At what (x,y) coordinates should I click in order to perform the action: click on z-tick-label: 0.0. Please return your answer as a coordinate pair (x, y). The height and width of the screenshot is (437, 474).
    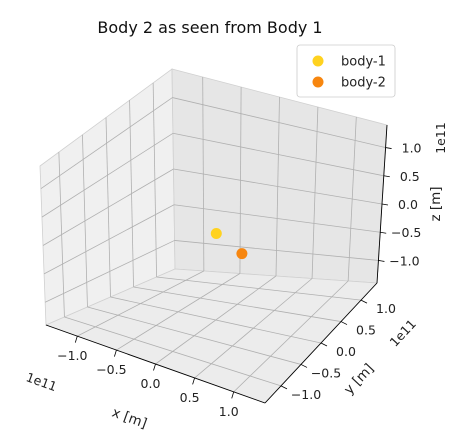
    Looking at the image, I should click on (408, 204).